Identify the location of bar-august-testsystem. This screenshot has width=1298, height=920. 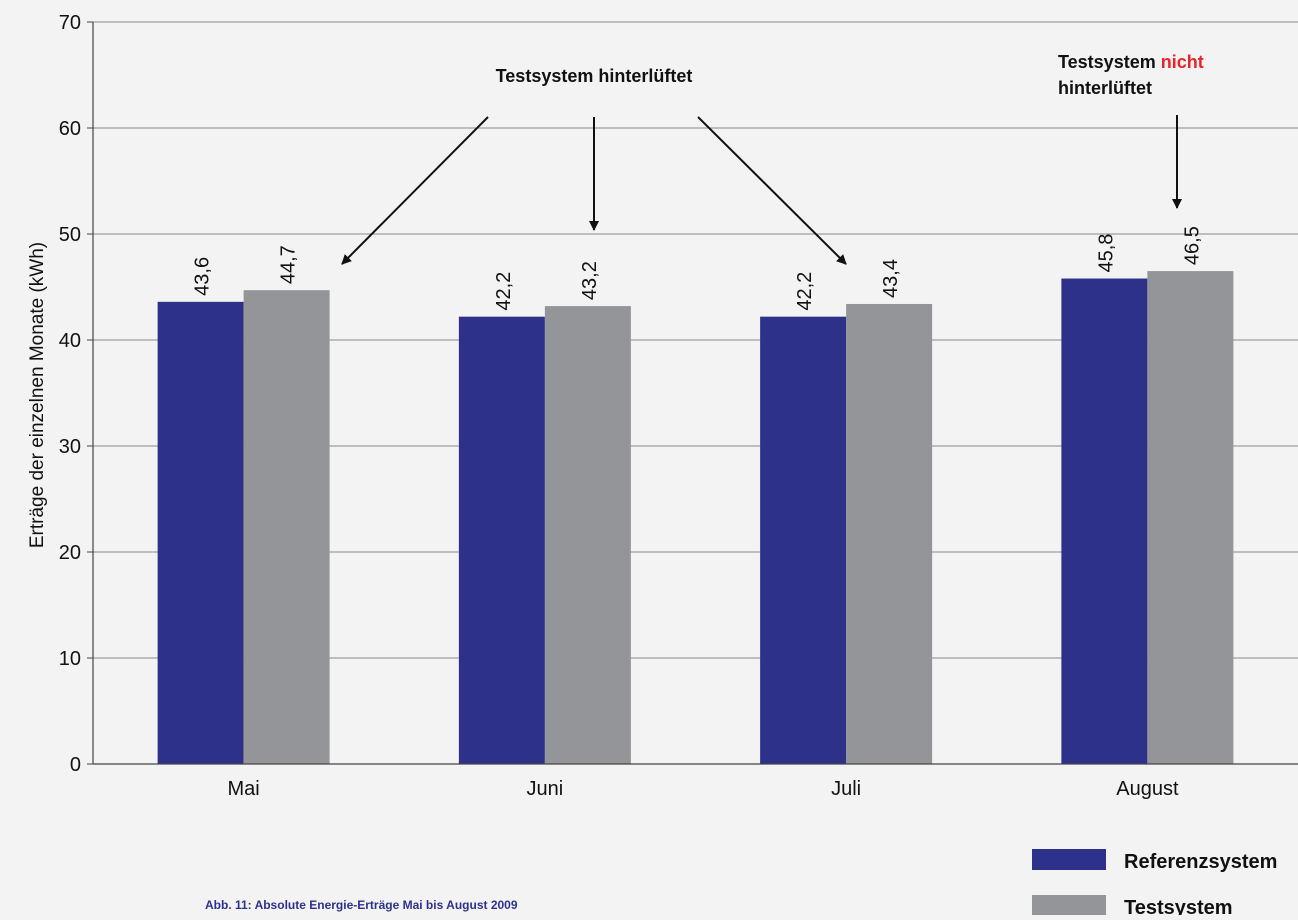
(1190, 517).